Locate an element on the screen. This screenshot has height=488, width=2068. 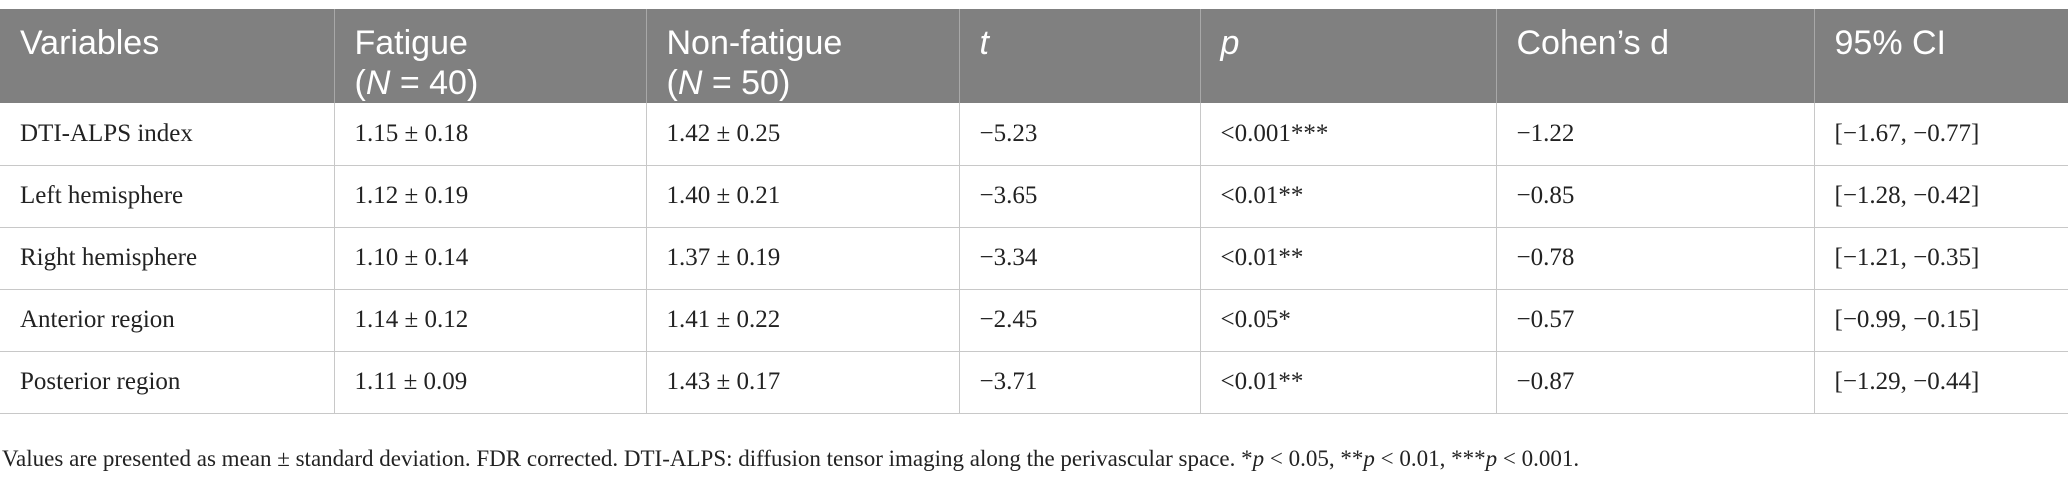
table-cell: Posterior region is located at coordinates (167, 382).